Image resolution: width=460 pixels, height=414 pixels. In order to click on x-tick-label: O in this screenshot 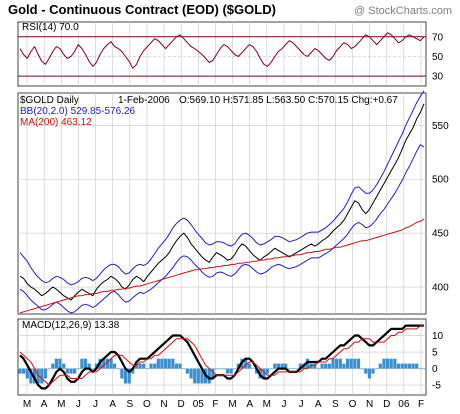, I will do `click(147, 404)`.